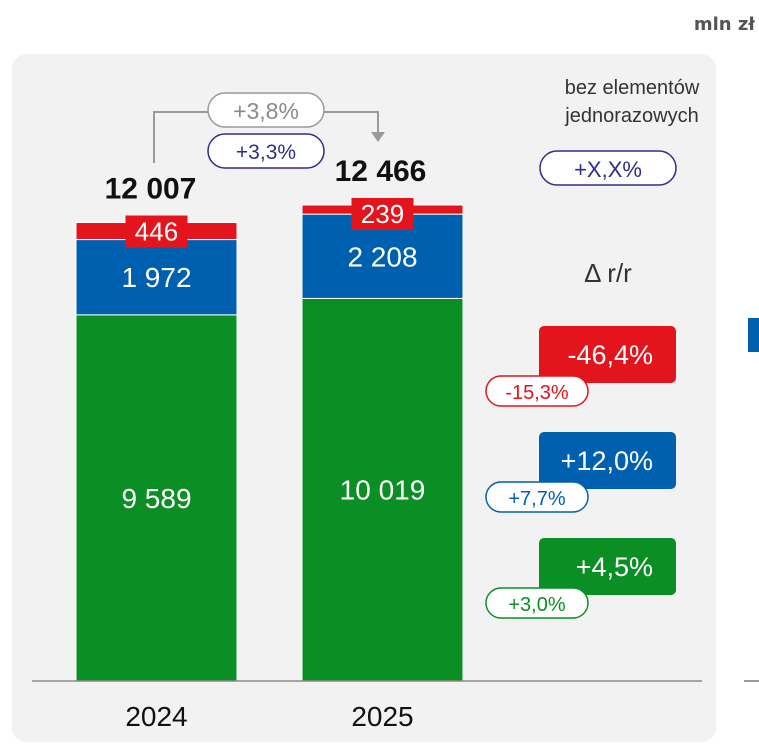 Image resolution: width=759 pixels, height=745 pixels. What do you see at coordinates (351, 121) in the screenshot?
I see `connector-right` at bounding box center [351, 121].